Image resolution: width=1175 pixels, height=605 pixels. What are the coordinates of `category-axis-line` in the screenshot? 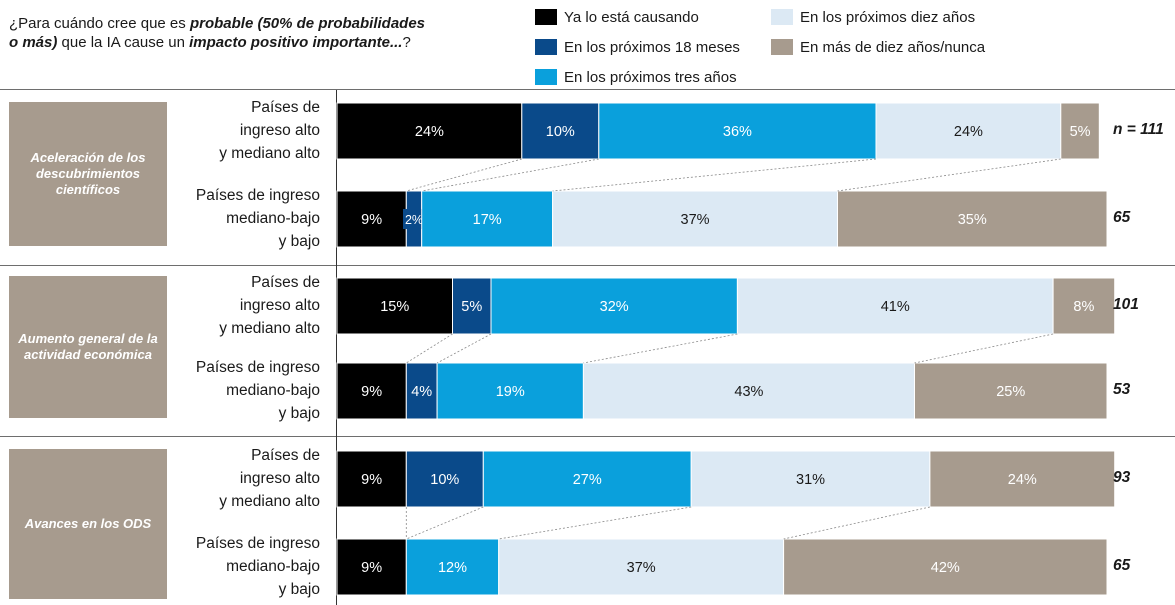 It's located at (336, 347).